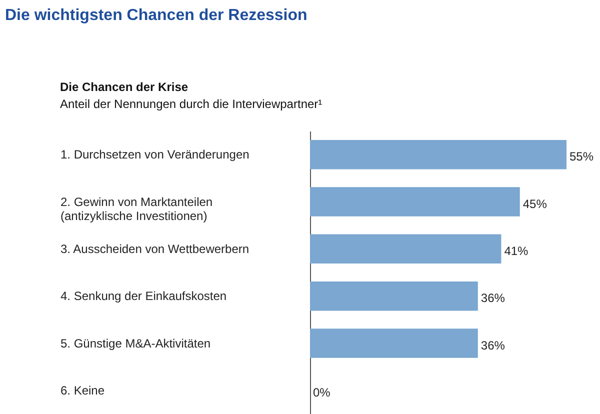 The image size is (600, 414). What do you see at coordinates (322, 392) in the screenshot?
I see `data-label: 0%` at bounding box center [322, 392].